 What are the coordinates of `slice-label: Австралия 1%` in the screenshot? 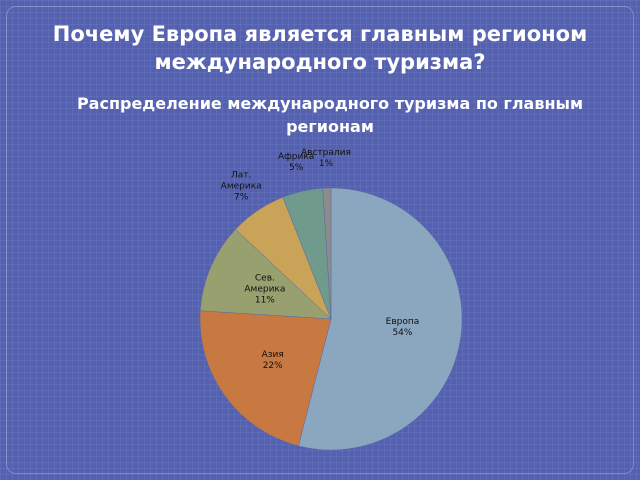 It's located at (326, 159).